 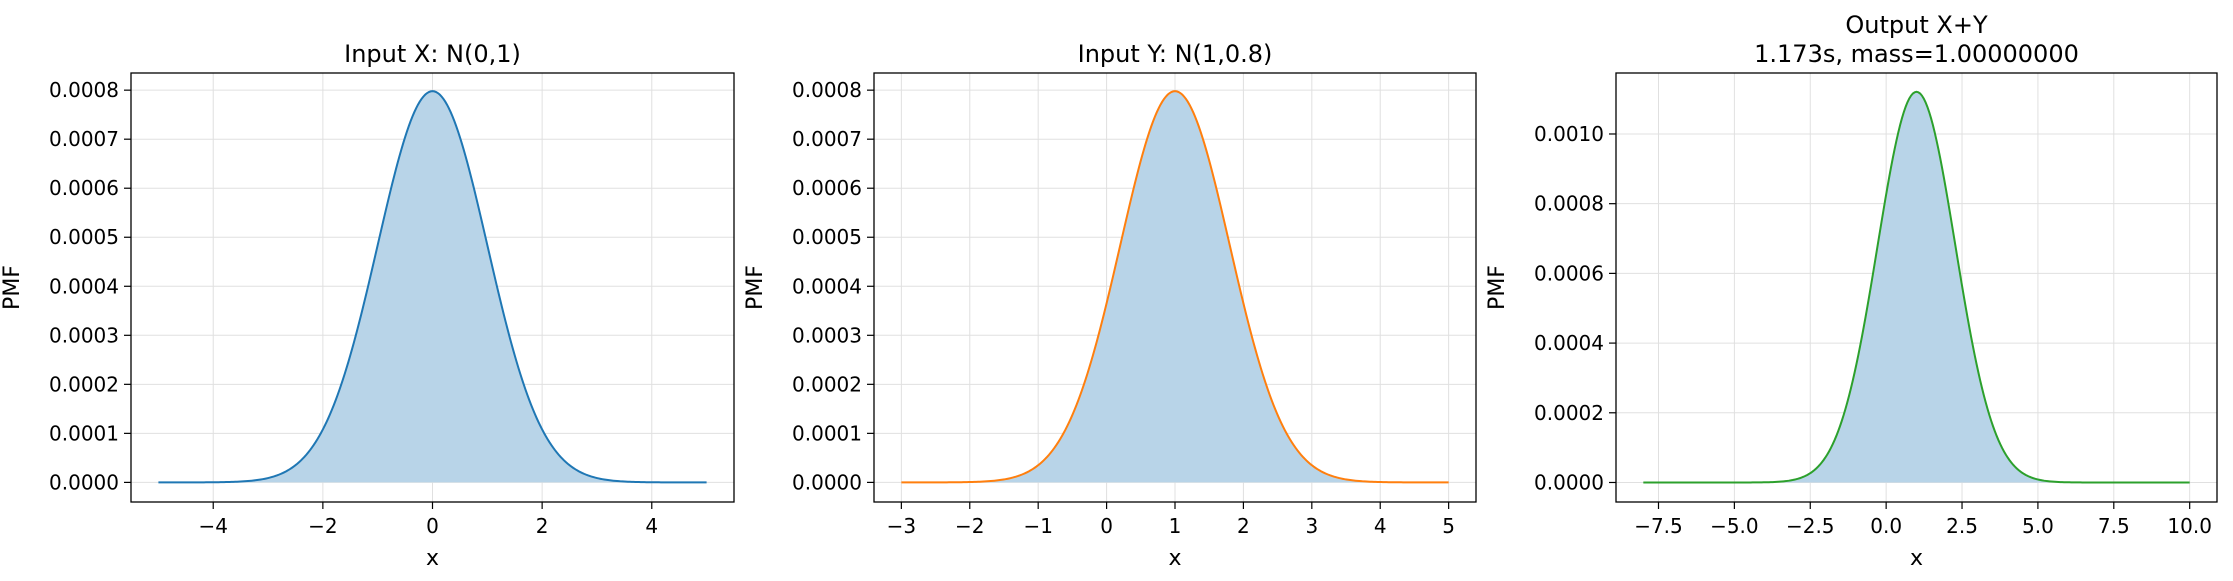 What do you see at coordinates (1886, 526) in the screenshot?
I see `x-tick-label: 0.0` at bounding box center [1886, 526].